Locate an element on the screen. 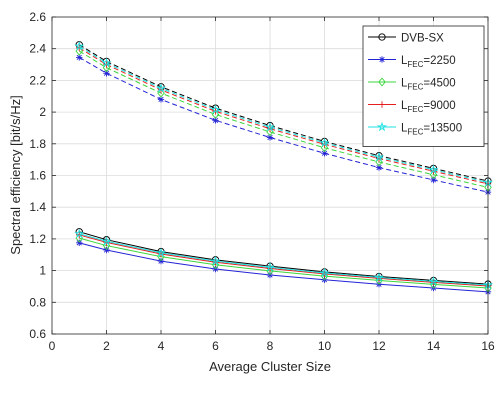  y-tick-label: 1 is located at coordinates (42, 271).